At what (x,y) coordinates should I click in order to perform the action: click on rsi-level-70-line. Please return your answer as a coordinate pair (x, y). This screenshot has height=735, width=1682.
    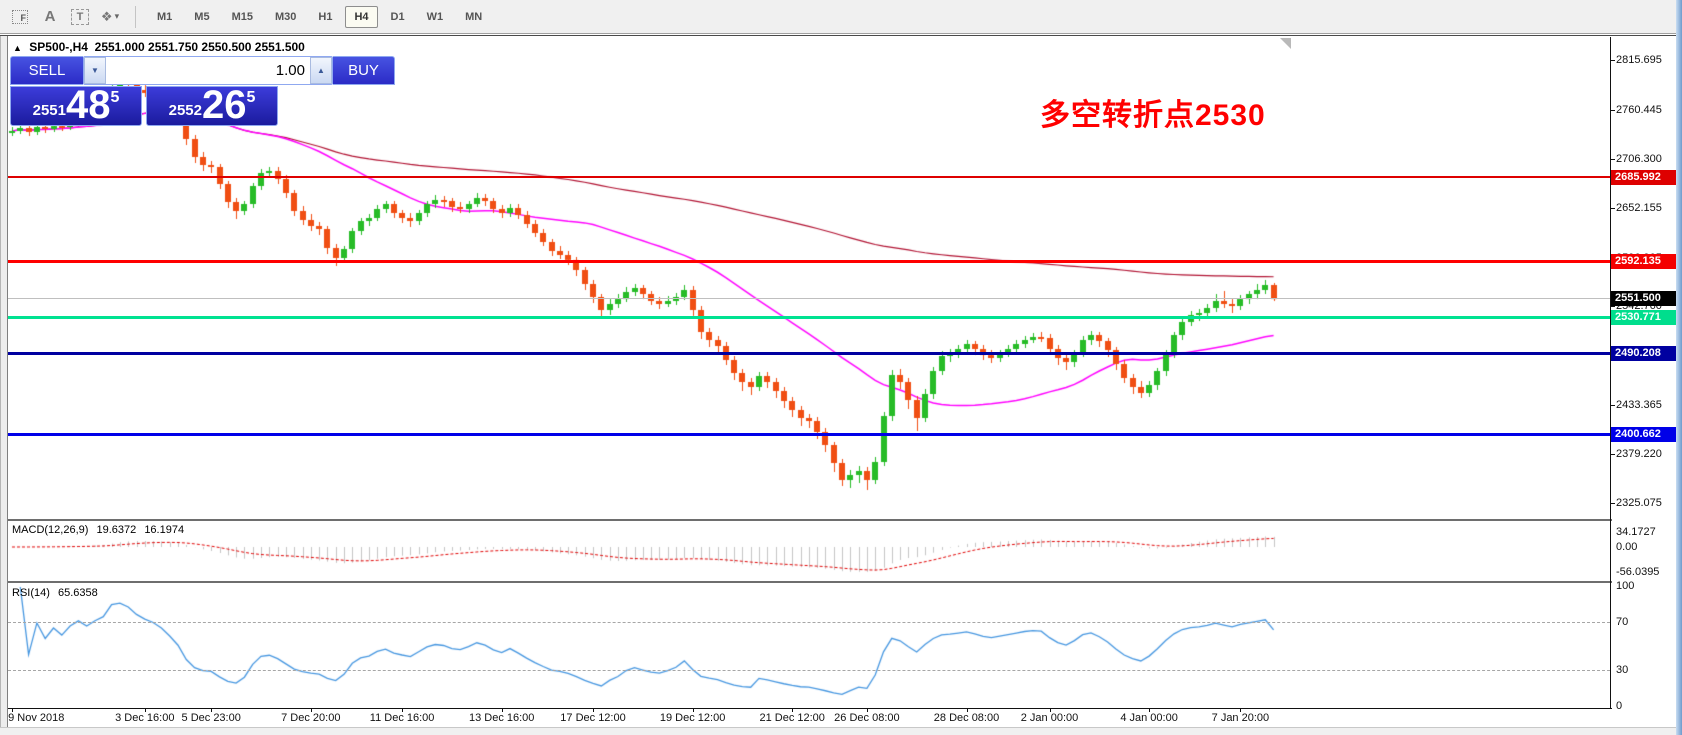
    Looking at the image, I should click on (809, 622).